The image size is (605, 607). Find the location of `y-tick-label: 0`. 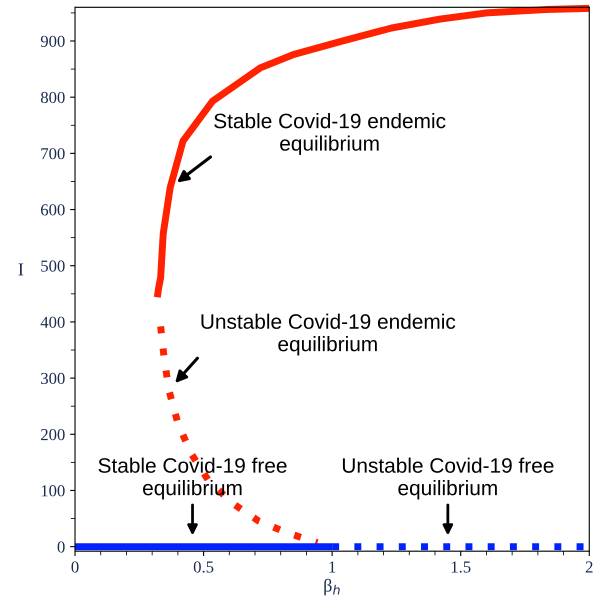

y-tick-label: 0 is located at coordinates (61, 547).